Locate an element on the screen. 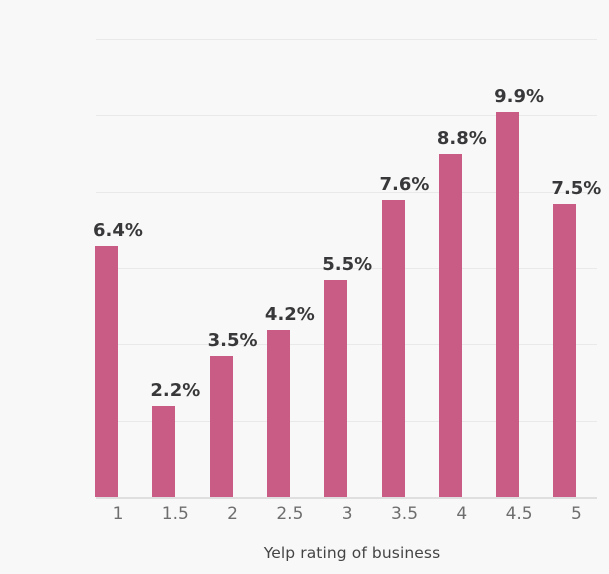 The height and width of the screenshot is (574, 609). x-axis-tick-label: 3.5 is located at coordinates (404, 514).